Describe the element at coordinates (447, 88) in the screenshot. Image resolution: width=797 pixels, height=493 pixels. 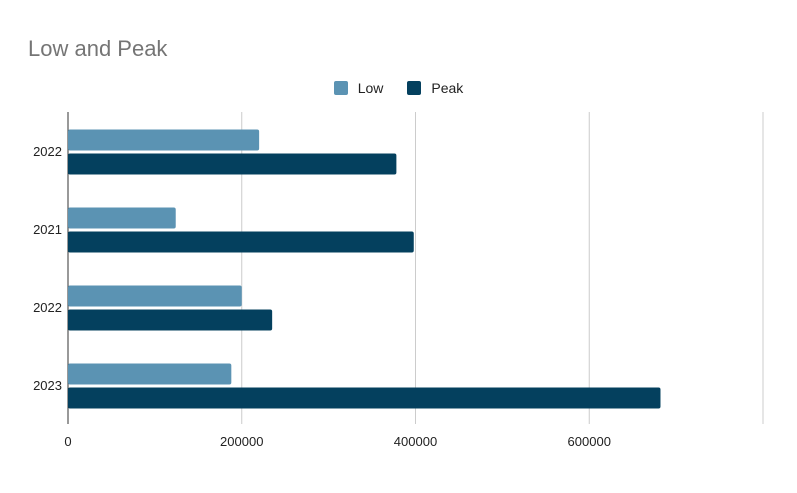
I see `legend-label-peak: Peak` at that location.